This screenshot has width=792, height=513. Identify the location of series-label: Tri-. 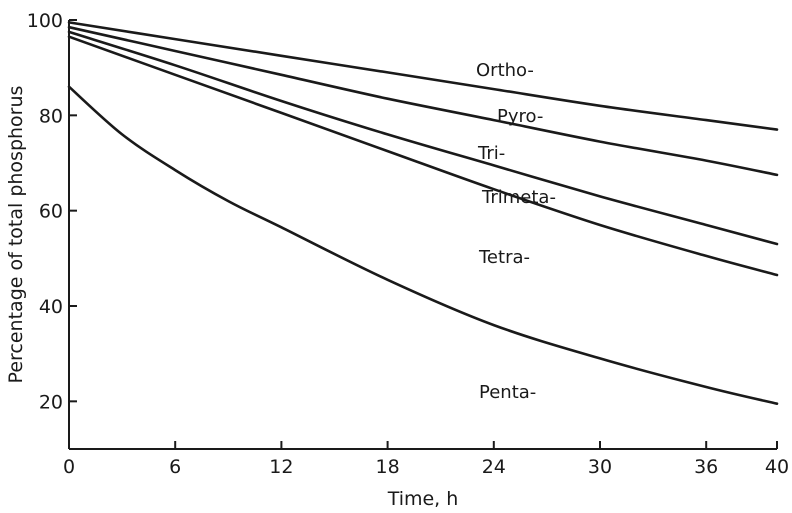
(491, 153).